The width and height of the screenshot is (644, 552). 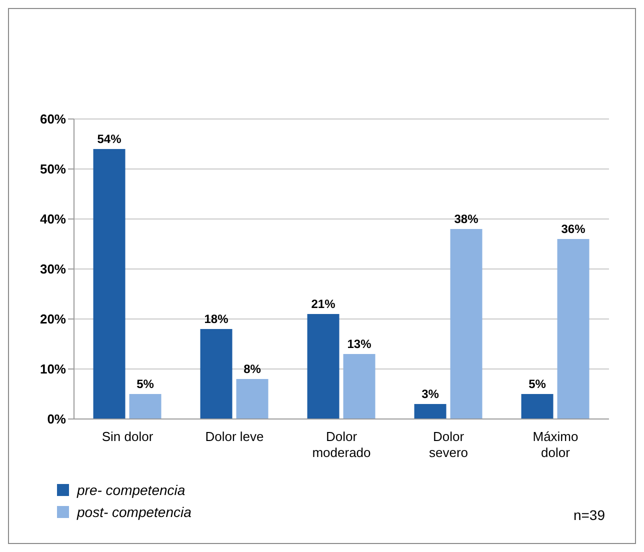 I want to click on x-tick-label: Dolor moderado, so click(x=341, y=444).